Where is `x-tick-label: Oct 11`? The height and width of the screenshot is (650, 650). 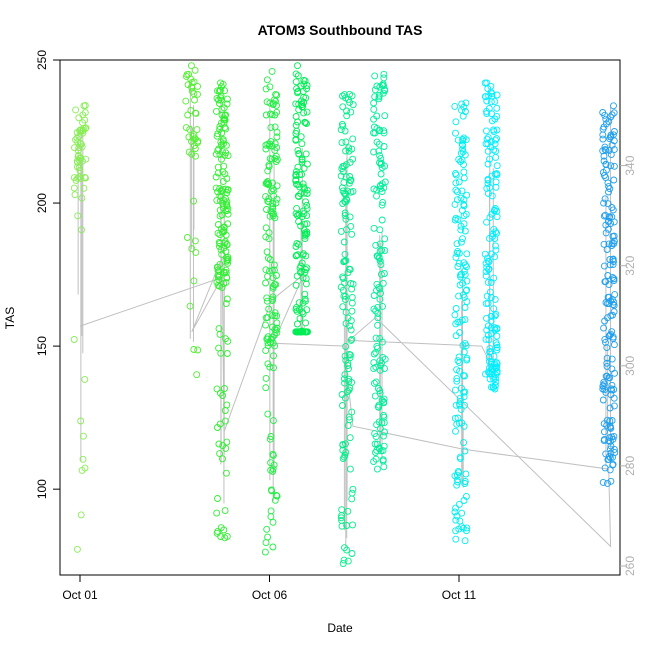
x-tick-label: Oct 11 is located at coordinates (459, 595).